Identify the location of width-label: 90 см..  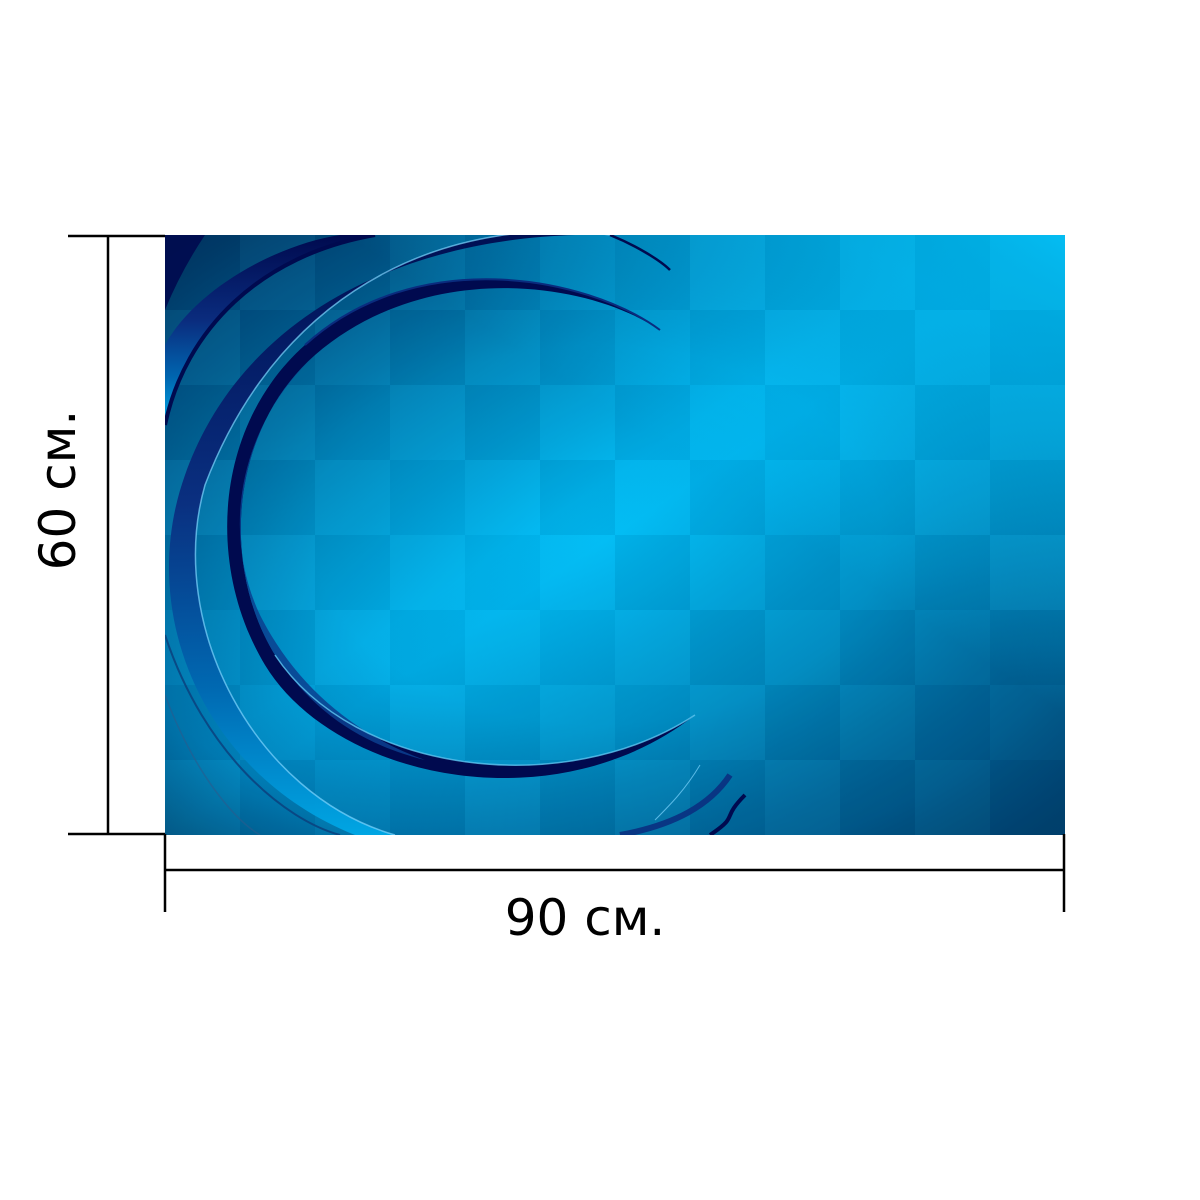
(585, 918).